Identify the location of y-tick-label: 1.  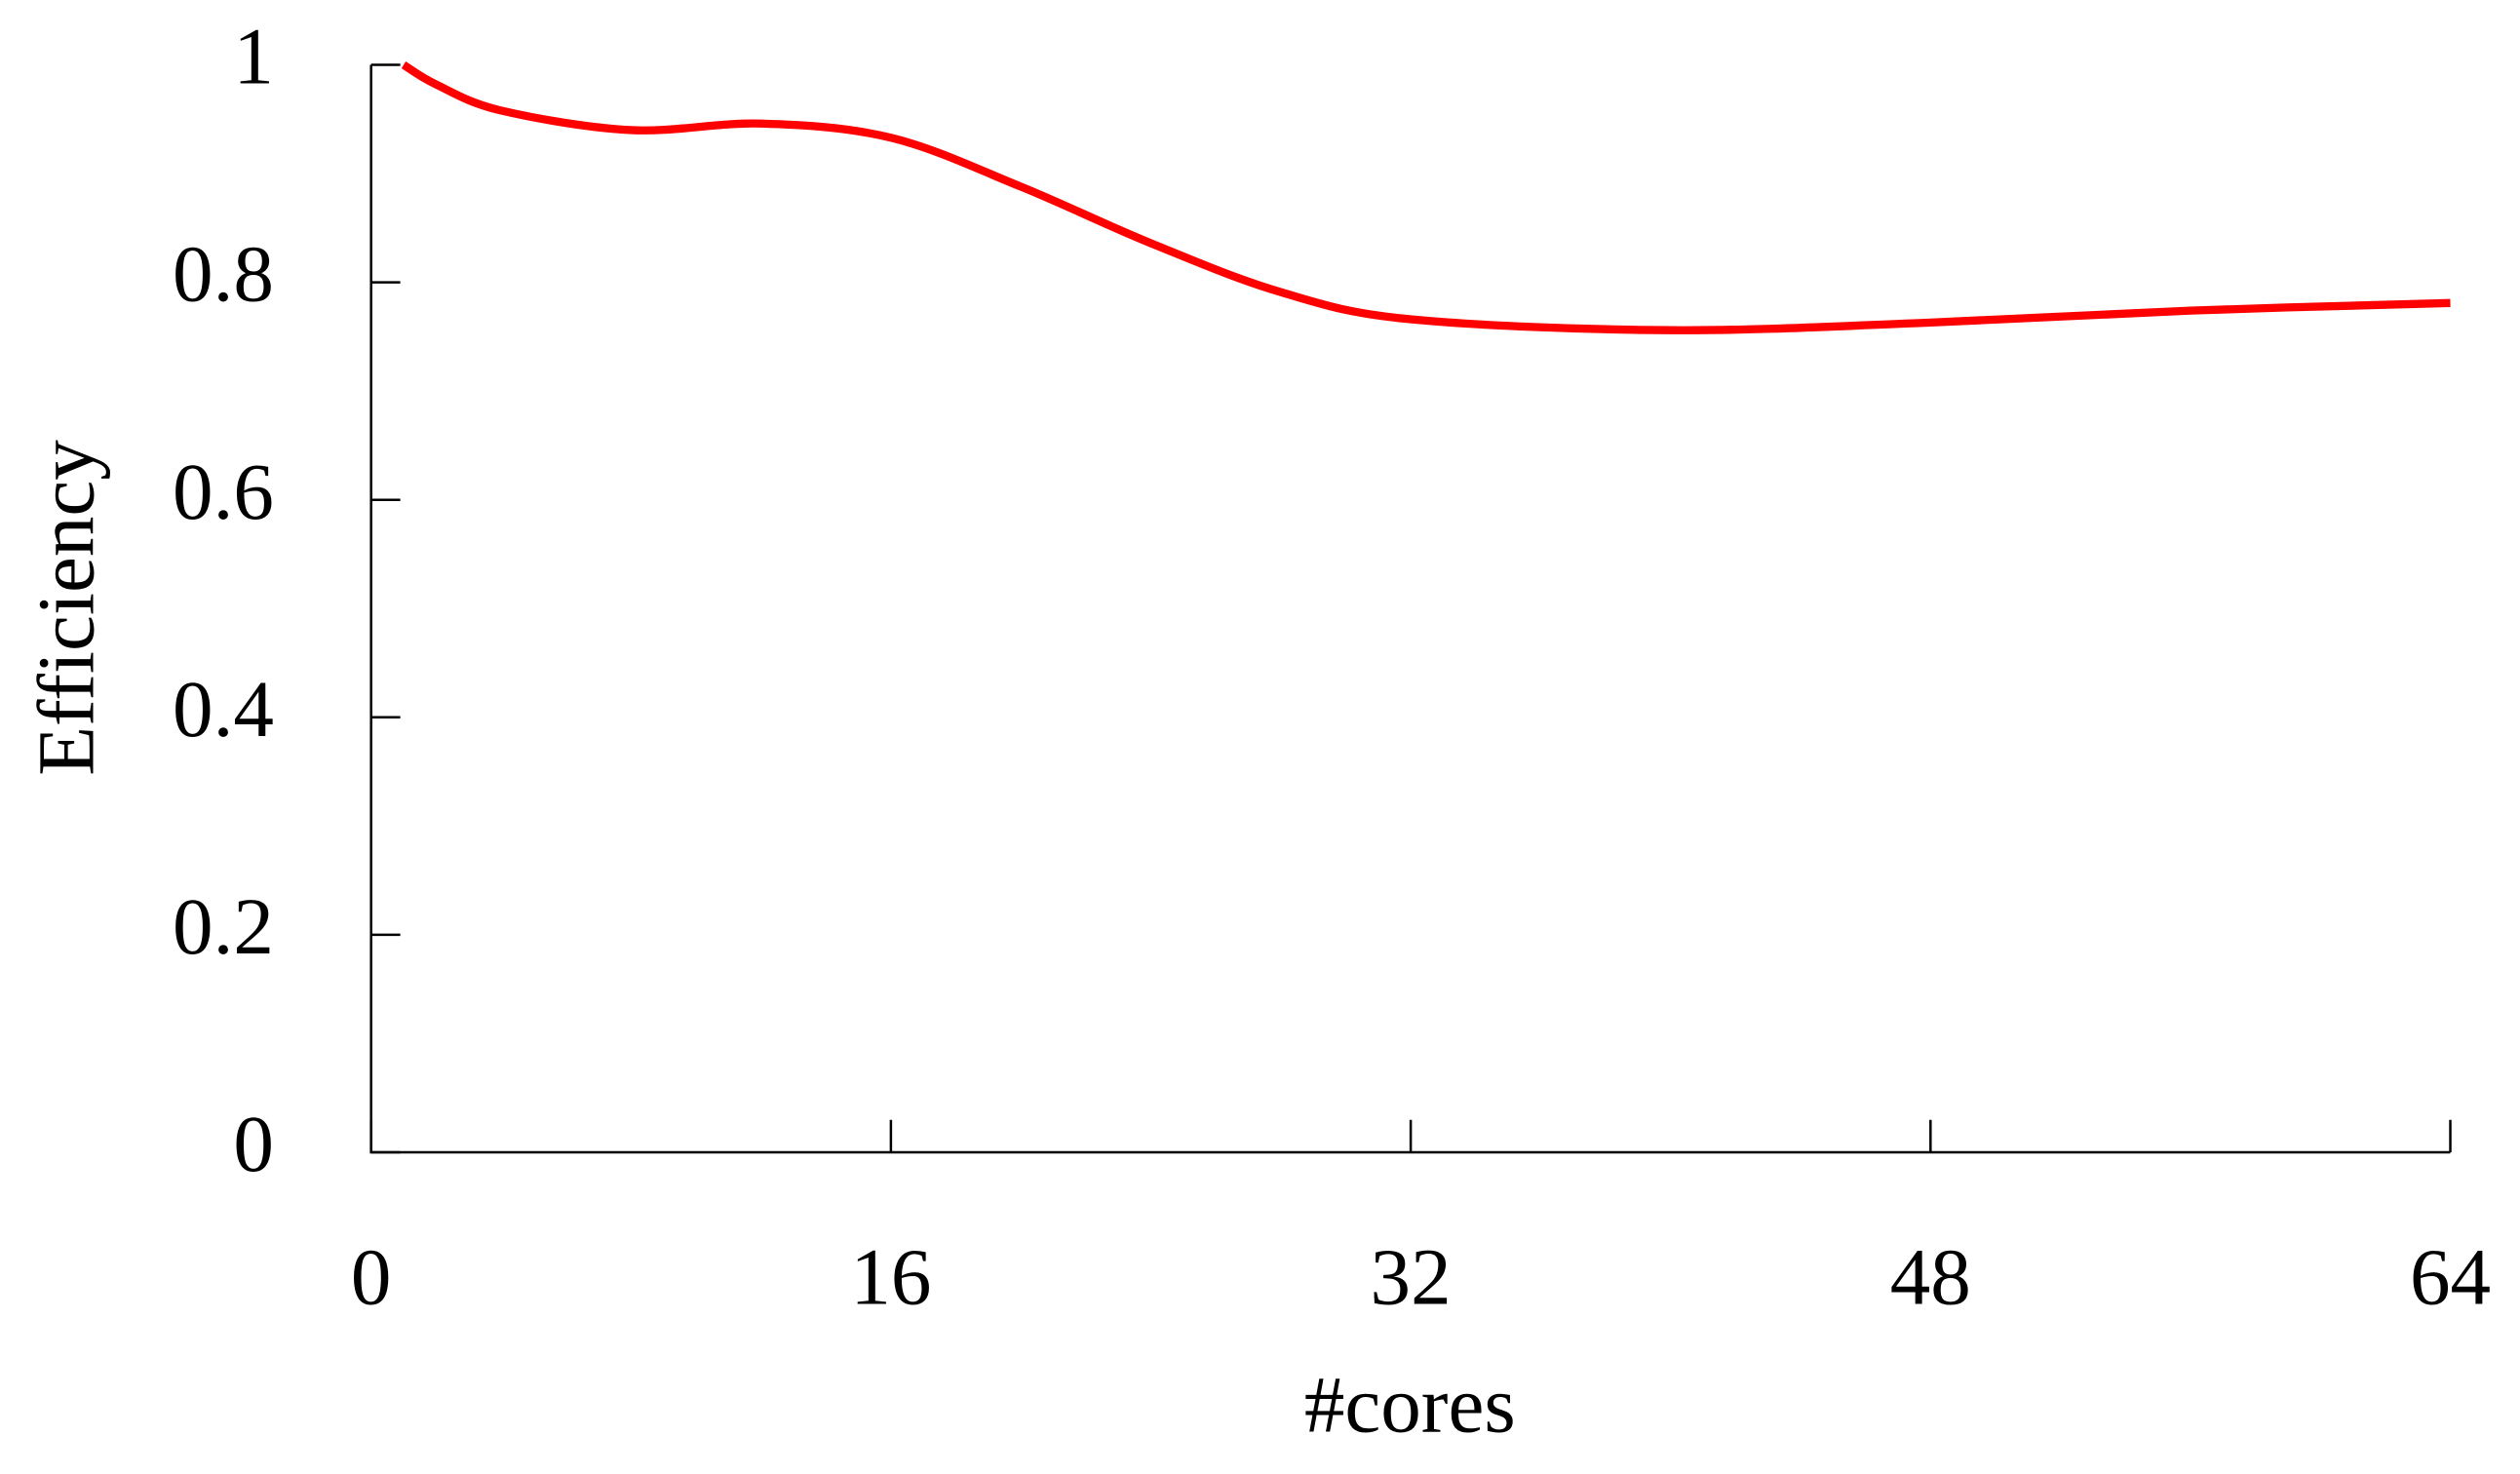
(253, 56).